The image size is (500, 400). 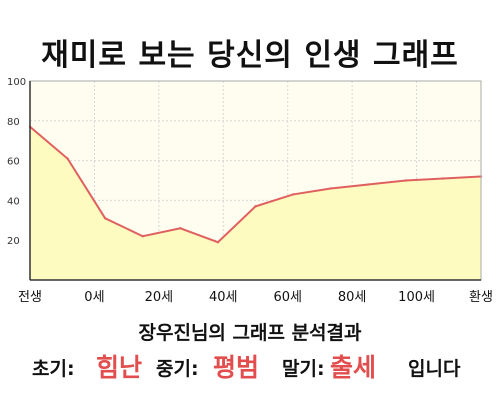 I want to click on x-tick-label: 80세, so click(x=352, y=297).